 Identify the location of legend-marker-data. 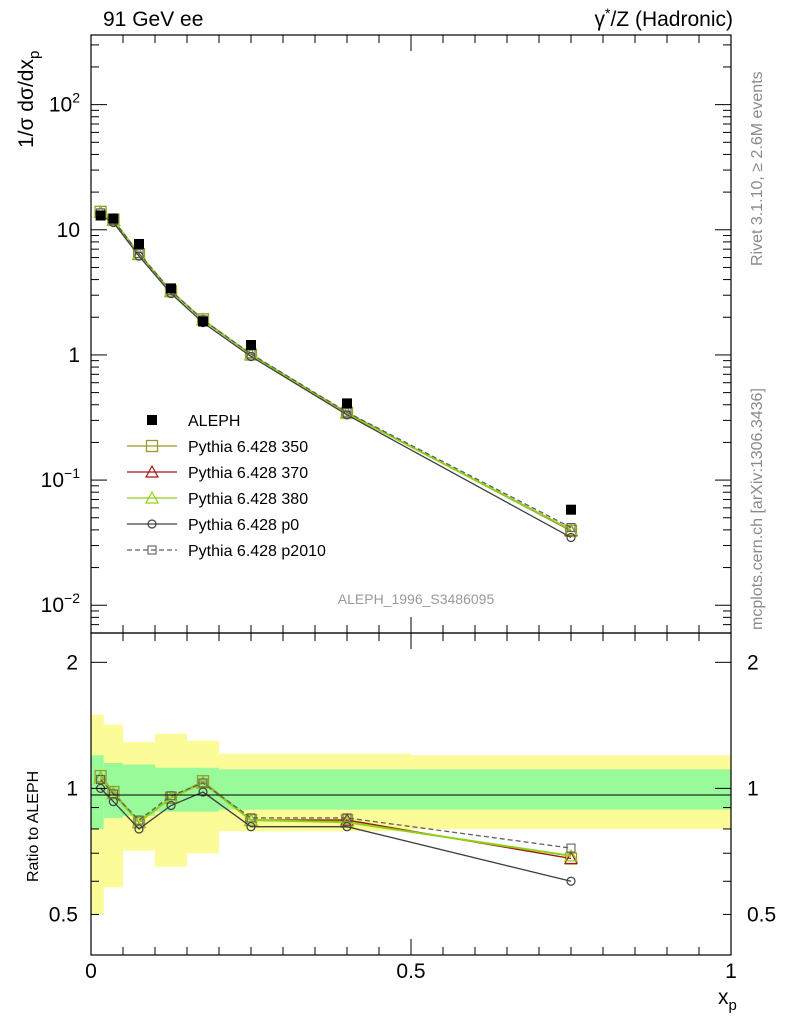
(152, 420).